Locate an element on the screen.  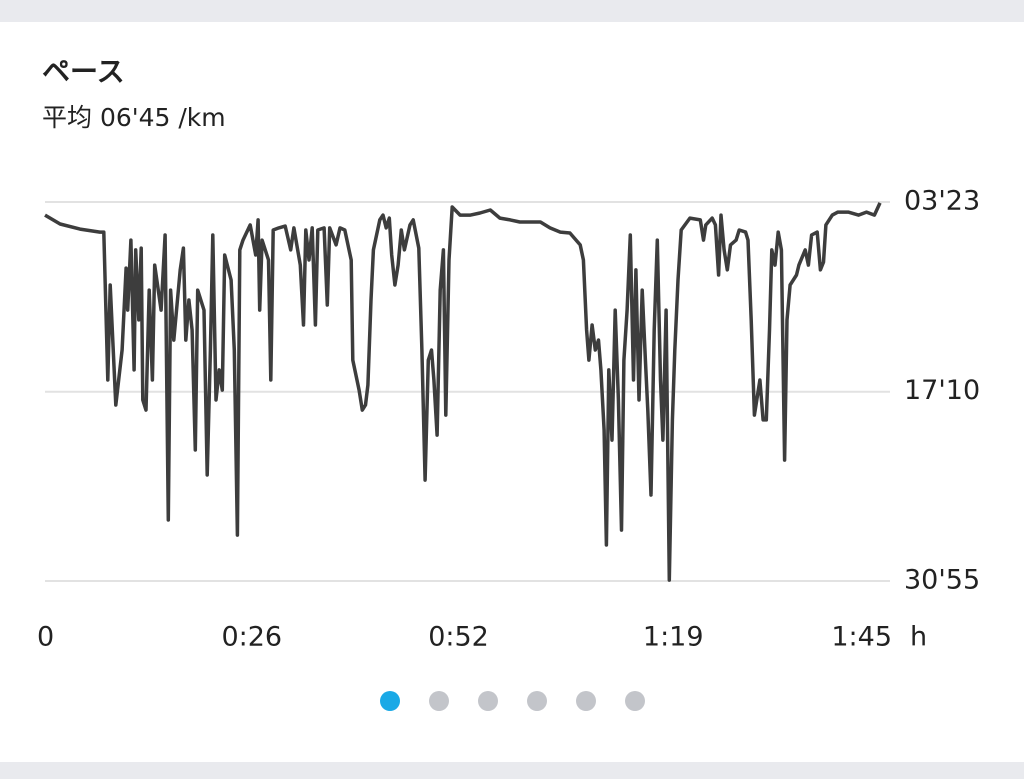
bottom-band is located at coordinates (512, 770).